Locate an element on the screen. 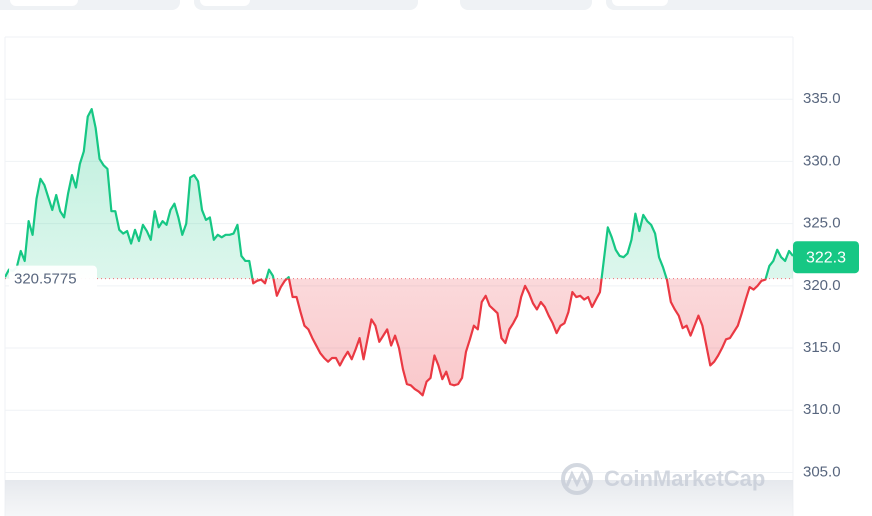  watermark-logo is located at coordinates (577, 479).